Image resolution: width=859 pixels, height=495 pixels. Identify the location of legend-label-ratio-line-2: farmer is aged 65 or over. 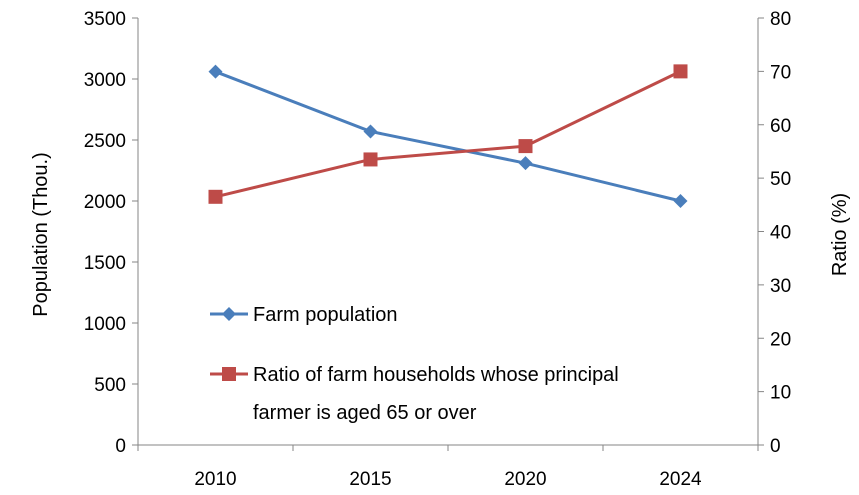
(365, 413).